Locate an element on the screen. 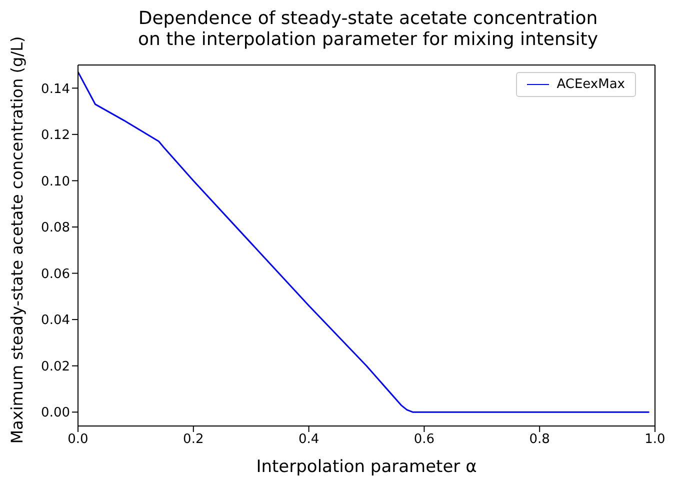  x-axis-title: Interpolation parameter α is located at coordinates (366, 467).